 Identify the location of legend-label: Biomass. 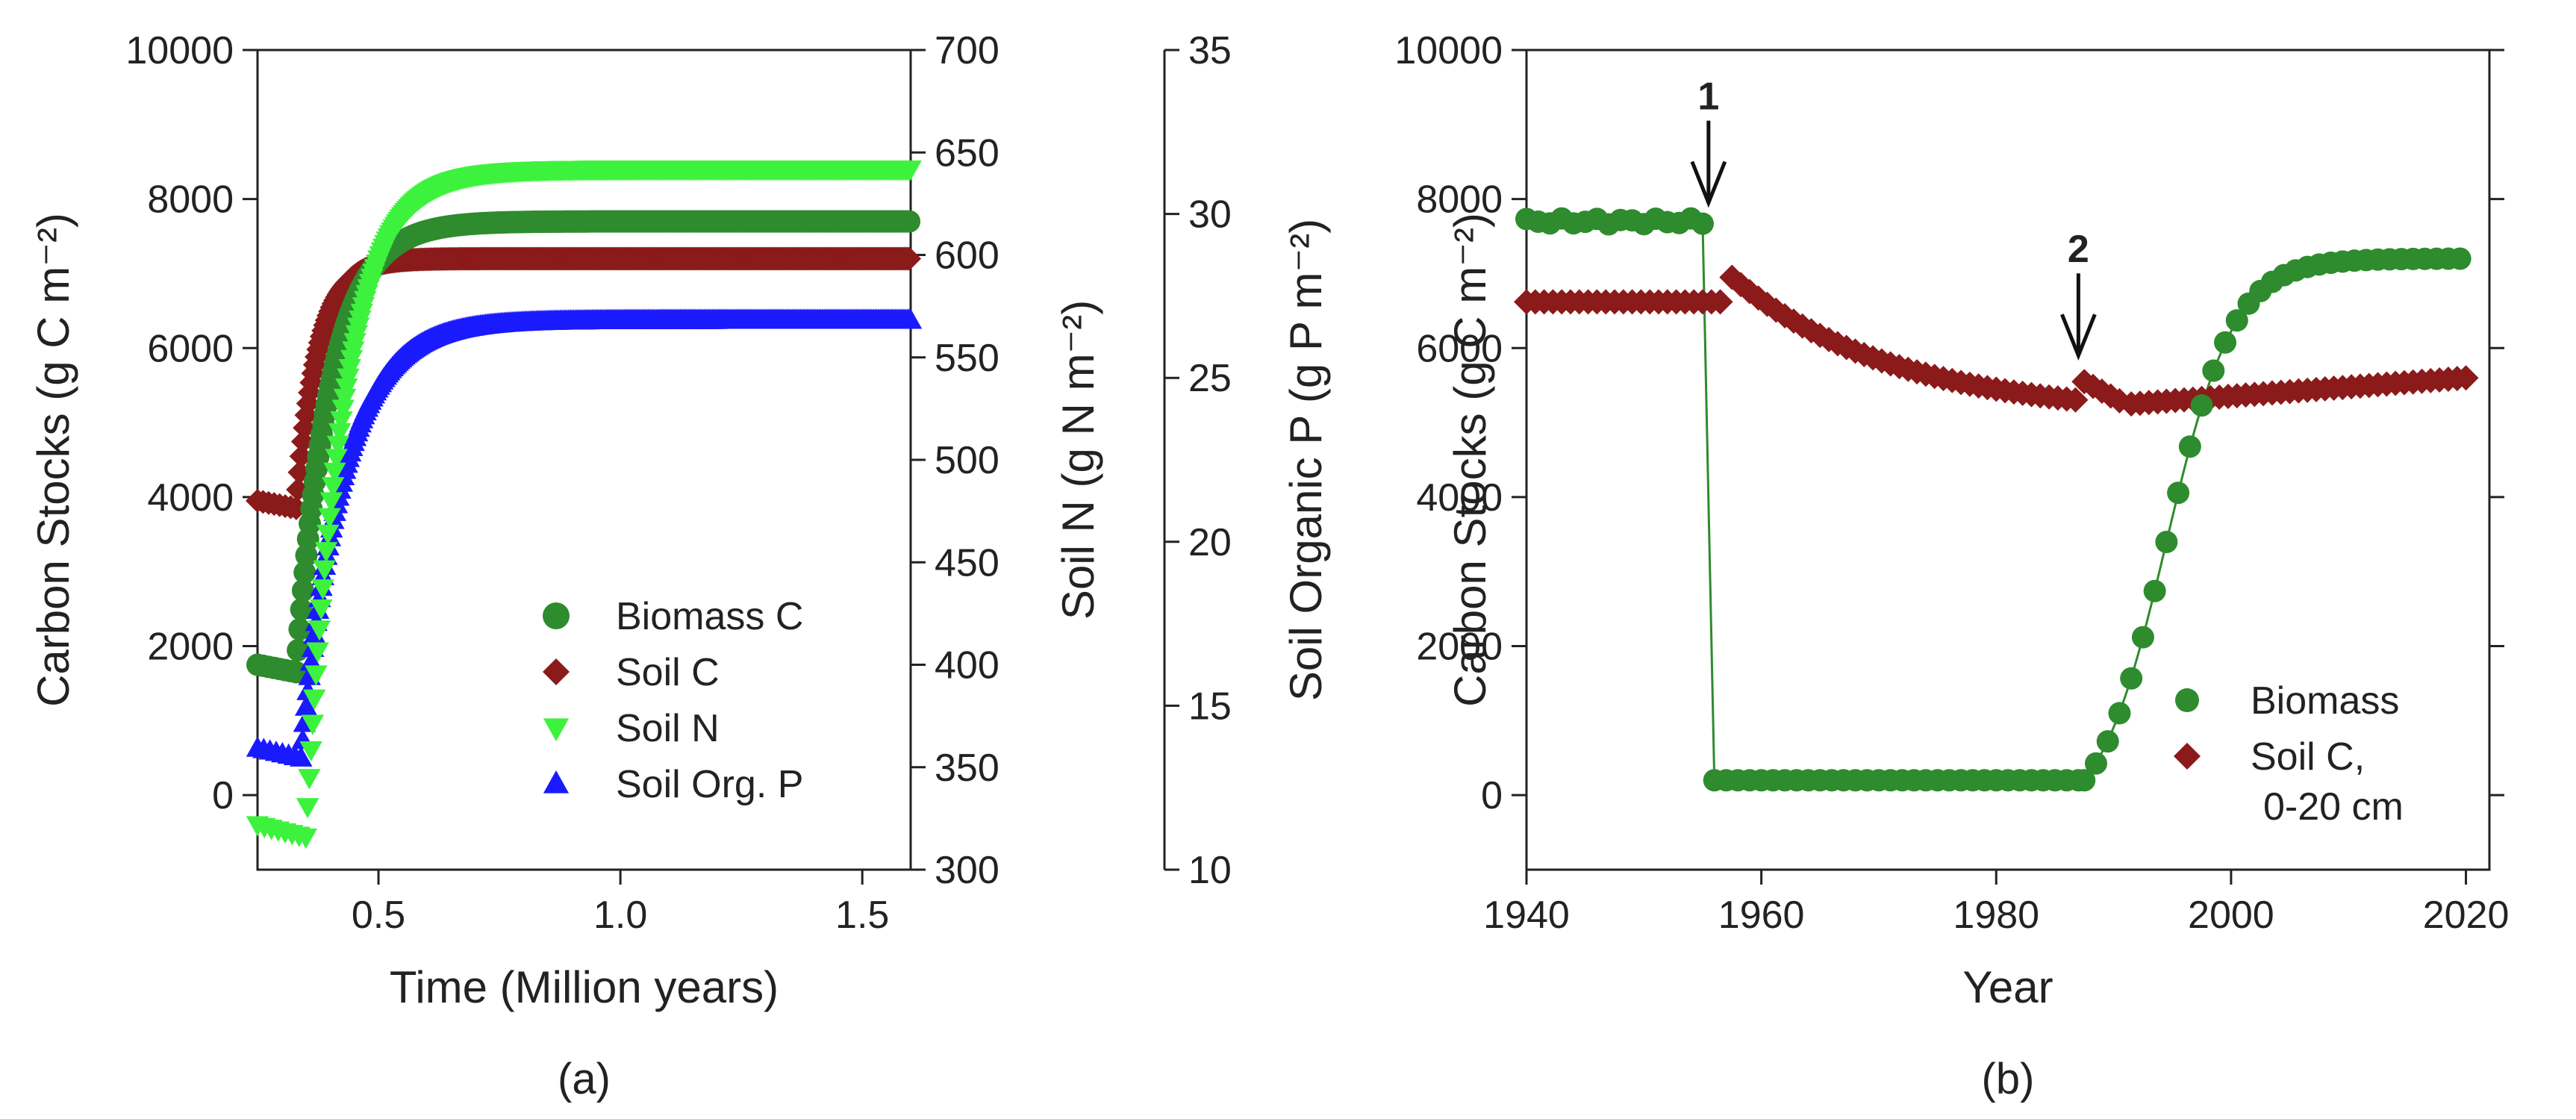
(2325, 701).